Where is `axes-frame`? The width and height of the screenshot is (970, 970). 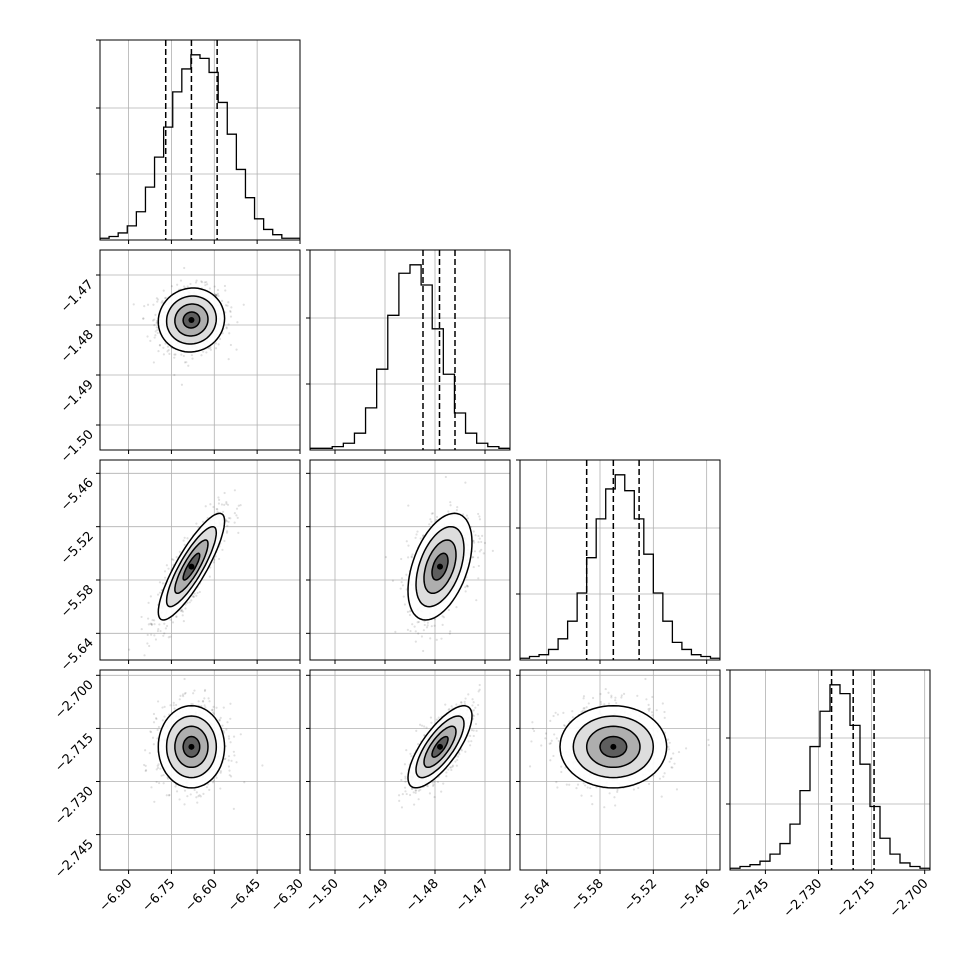
axes-frame is located at coordinates (410, 770).